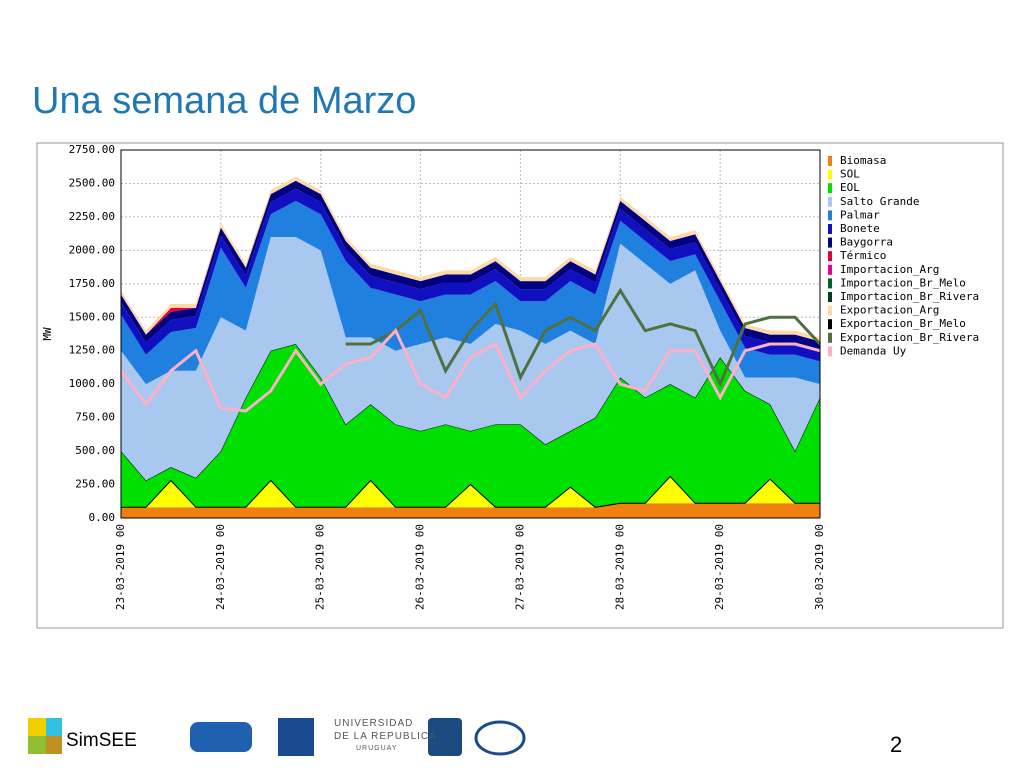 This screenshot has width=1023, height=768. What do you see at coordinates (889, 310) in the screenshot?
I see `legend-label: Exportacion_Arg` at bounding box center [889, 310].